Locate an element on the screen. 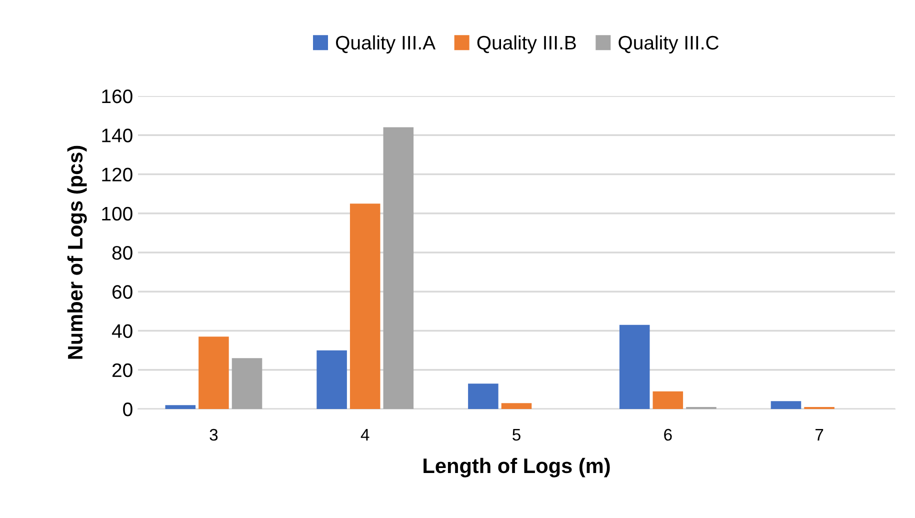  y-tick-label: 160 is located at coordinates (117, 96).